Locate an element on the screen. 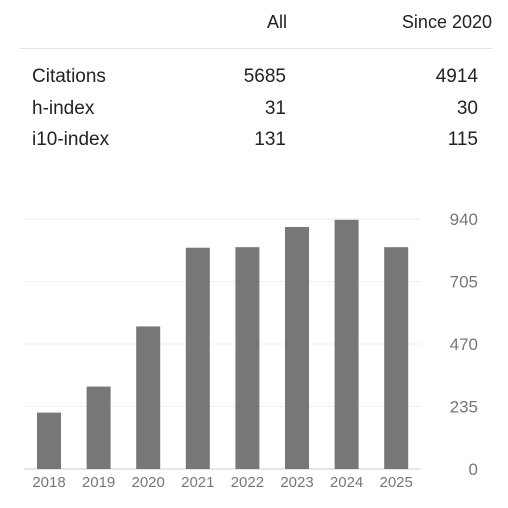  column-header-since-2020: Since 2020 is located at coordinates (446, 22).